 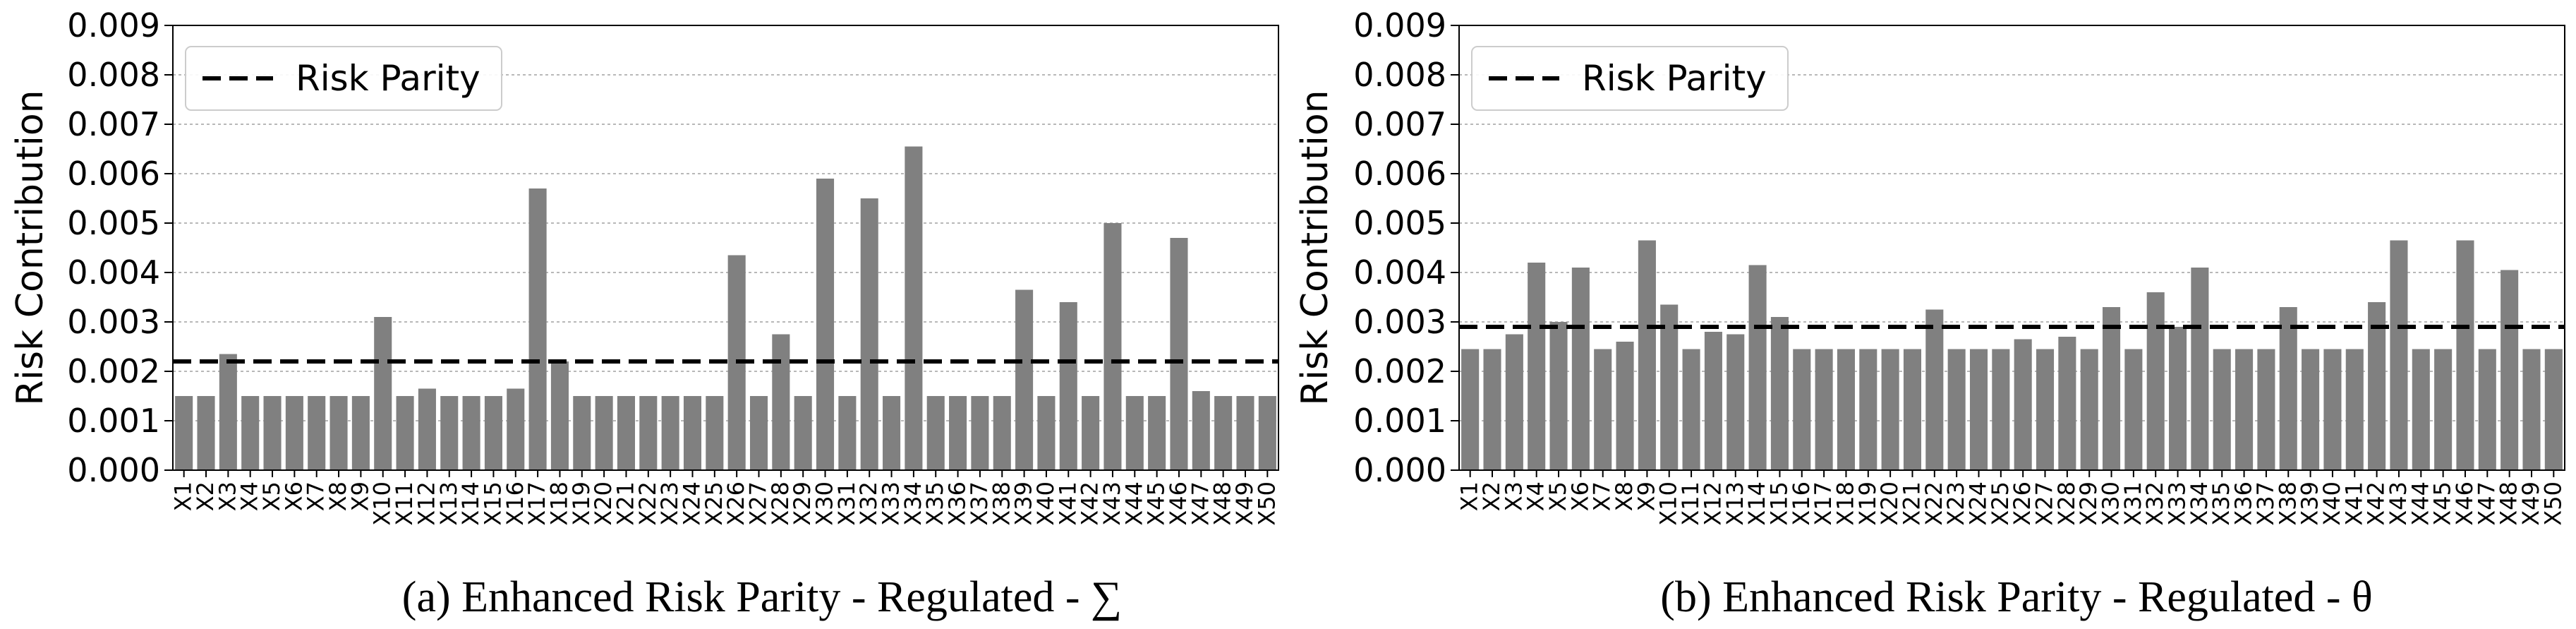 I want to click on x-tick-label: X41, so click(x=1067, y=503).